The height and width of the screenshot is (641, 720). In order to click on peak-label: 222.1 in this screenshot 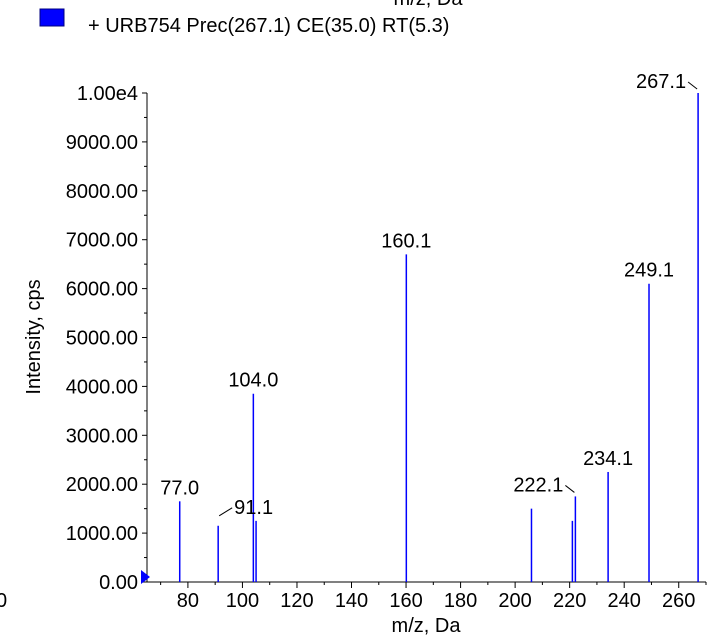, I will do `click(538, 485)`.